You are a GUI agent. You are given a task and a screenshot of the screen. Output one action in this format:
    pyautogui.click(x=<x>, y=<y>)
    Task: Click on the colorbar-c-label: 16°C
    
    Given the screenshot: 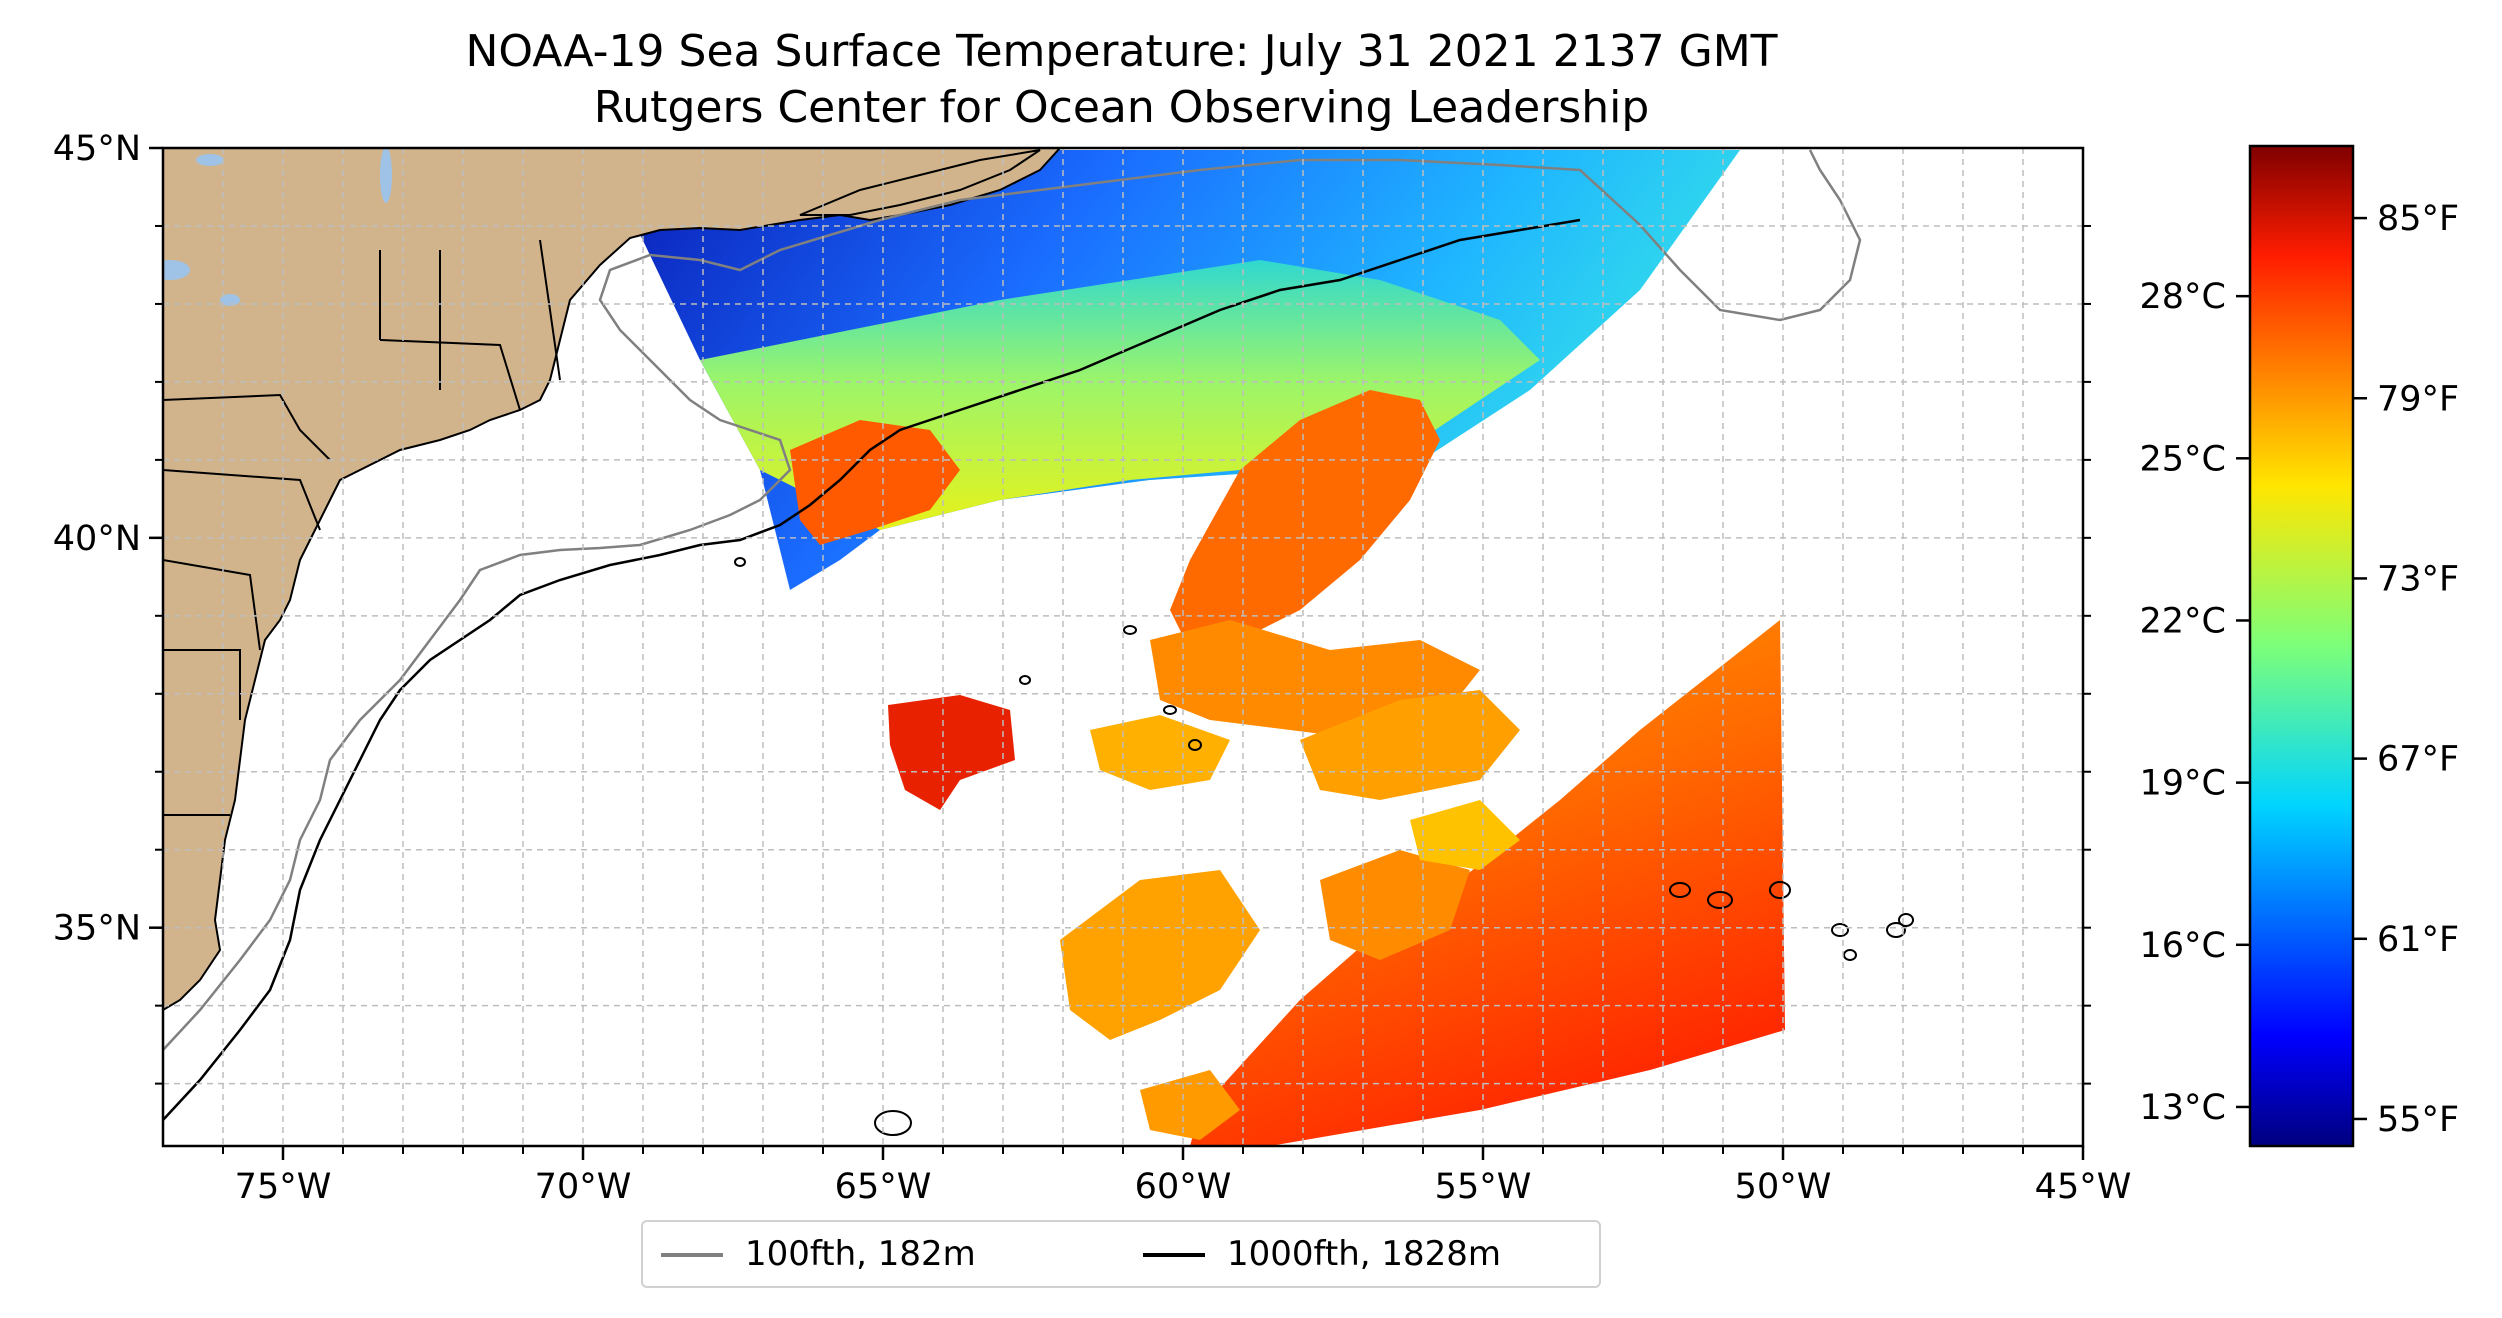 What is the action you would take?
    pyautogui.click(x=2183, y=946)
    